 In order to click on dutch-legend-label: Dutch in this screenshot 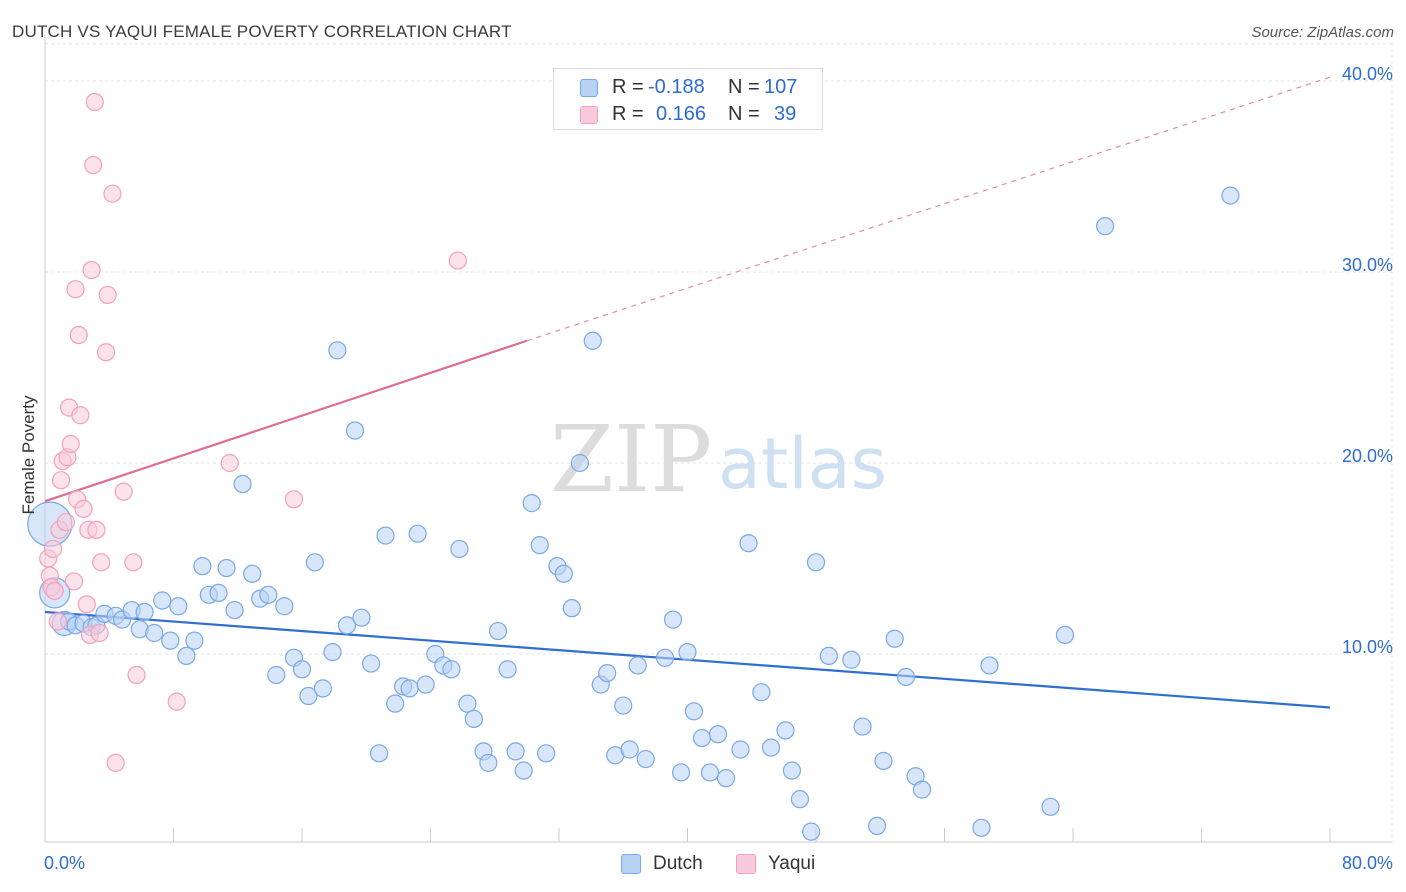, I will do `click(678, 863)`.